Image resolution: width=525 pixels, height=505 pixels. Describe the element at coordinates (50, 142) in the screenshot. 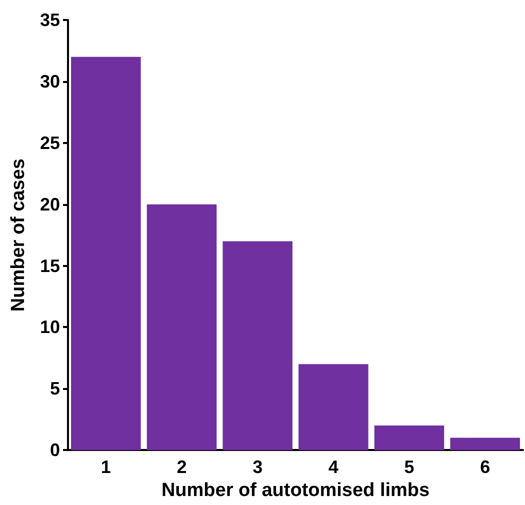

I see `y-tick-label: 25` at that location.